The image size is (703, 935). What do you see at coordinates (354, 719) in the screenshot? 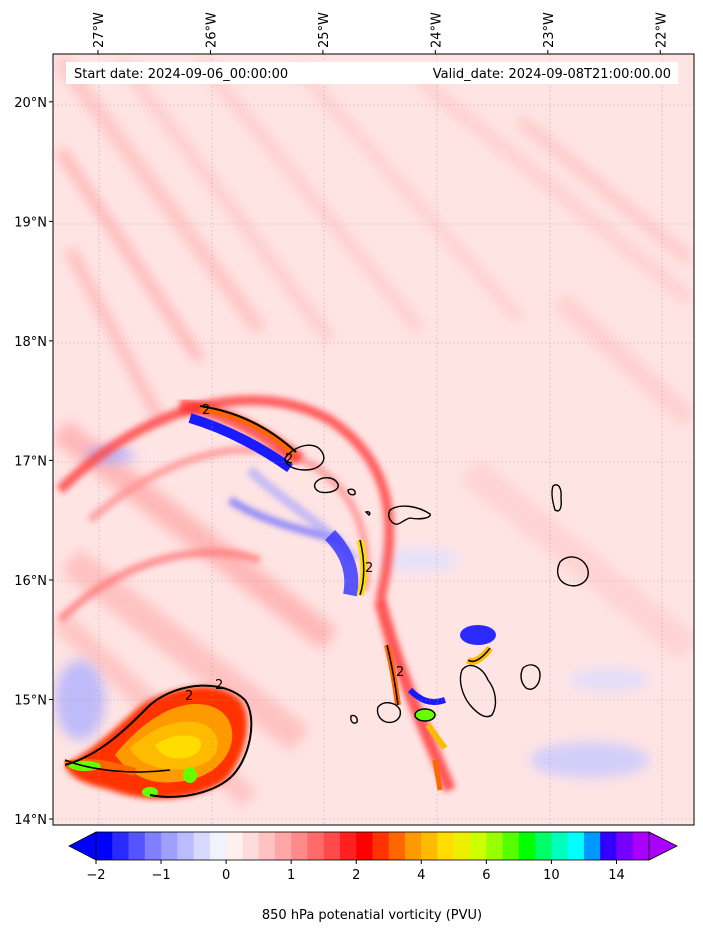
I see `island-brava` at bounding box center [354, 719].